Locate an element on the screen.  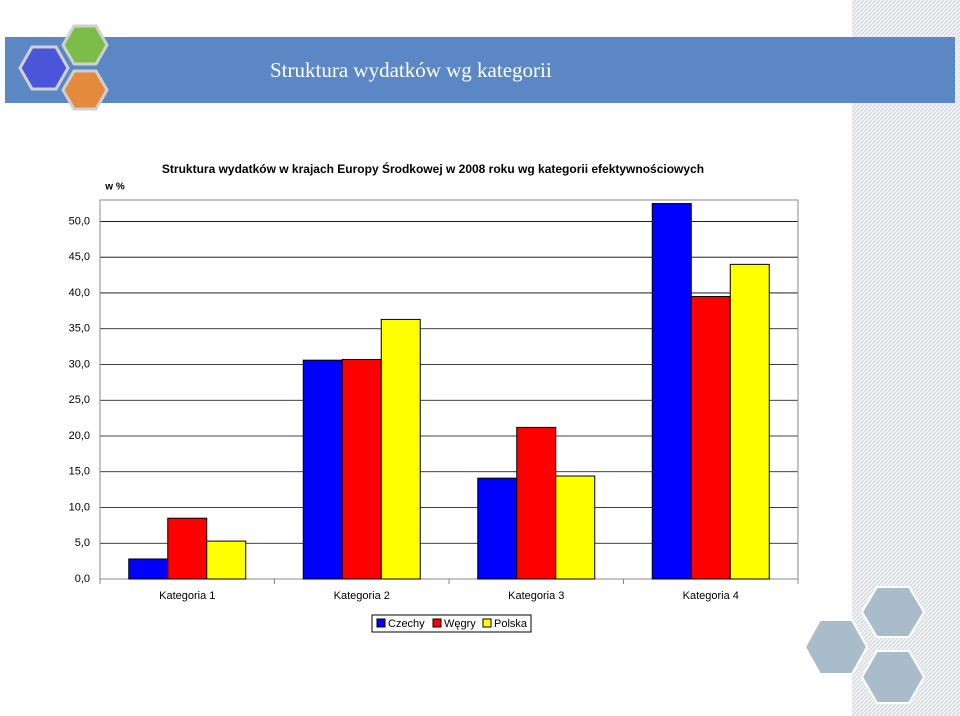
header-bar is located at coordinates (480, 70).